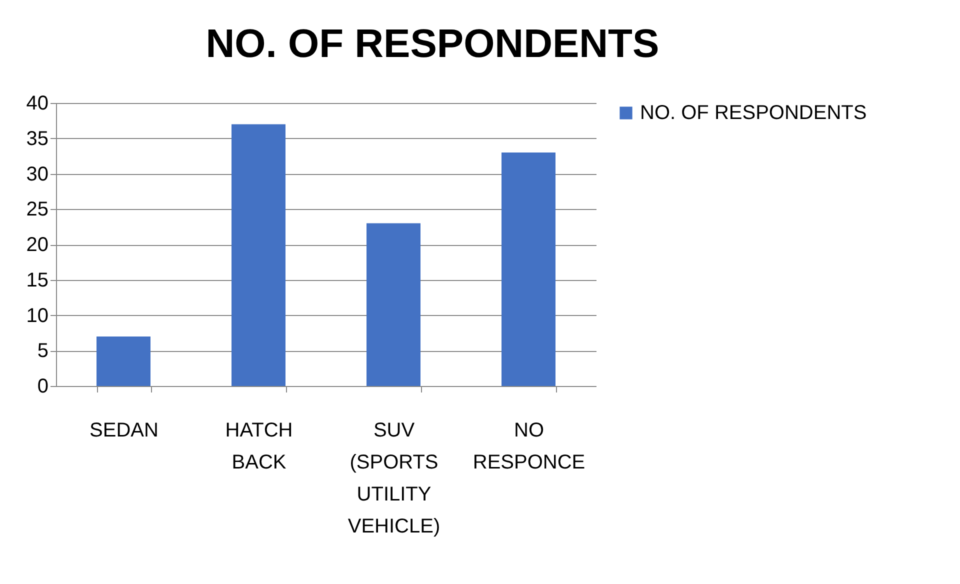 The height and width of the screenshot is (584, 960). What do you see at coordinates (529, 447) in the screenshot?
I see `x-tick-label: NO RESPONCE` at bounding box center [529, 447].